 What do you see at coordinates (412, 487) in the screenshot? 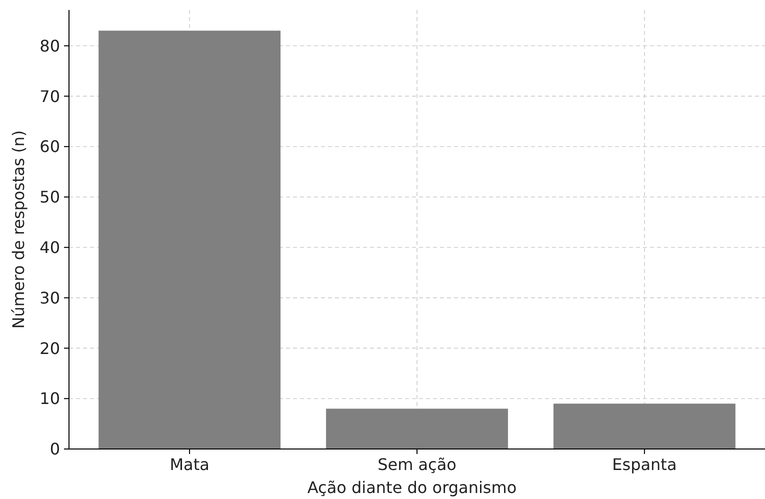
I see `x-axis-title: Ação diante do organismo` at bounding box center [412, 487].